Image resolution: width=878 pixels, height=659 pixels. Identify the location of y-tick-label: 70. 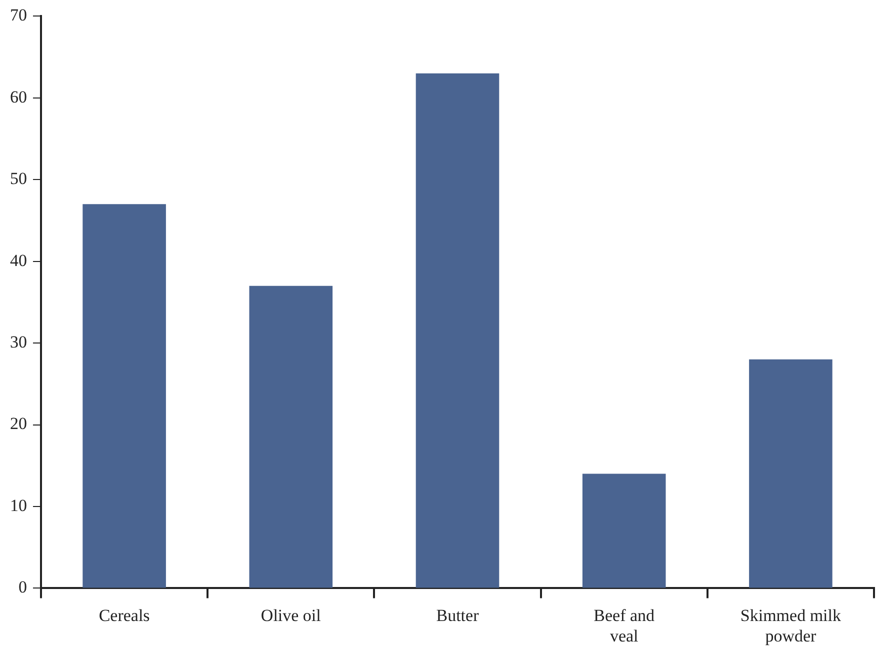
(18, 15).